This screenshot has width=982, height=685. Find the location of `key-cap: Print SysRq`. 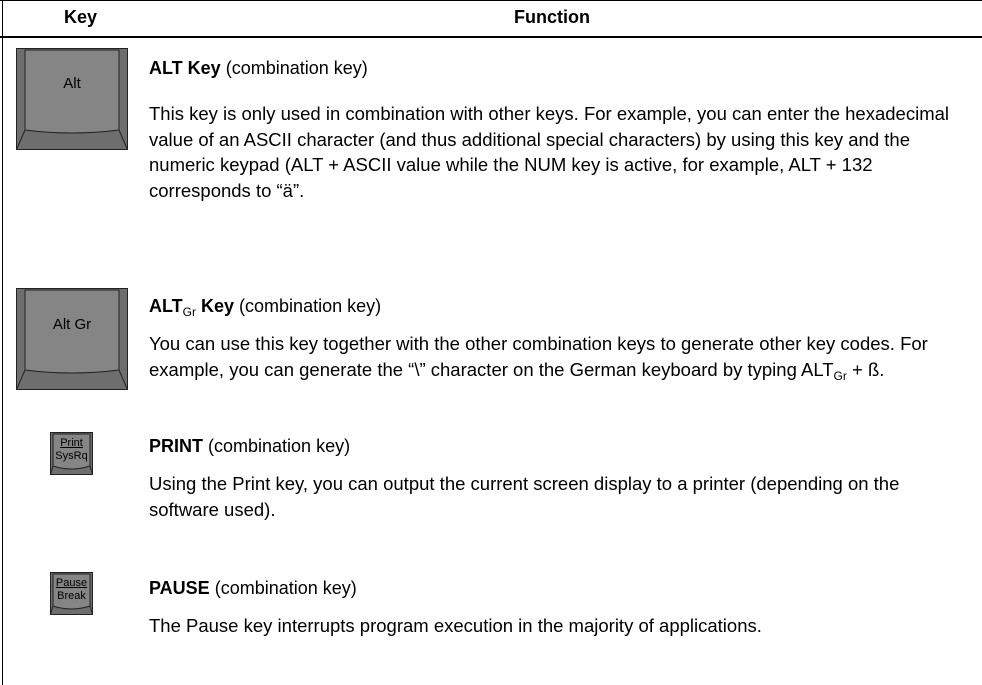

key-cap: Print SysRq is located at coordinates (71, 453).